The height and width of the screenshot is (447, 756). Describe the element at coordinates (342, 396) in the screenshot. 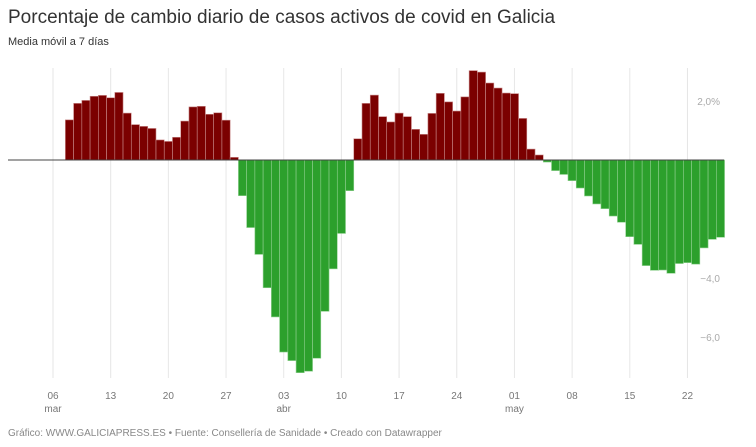

I see `x-tick-label: 10` at that location.